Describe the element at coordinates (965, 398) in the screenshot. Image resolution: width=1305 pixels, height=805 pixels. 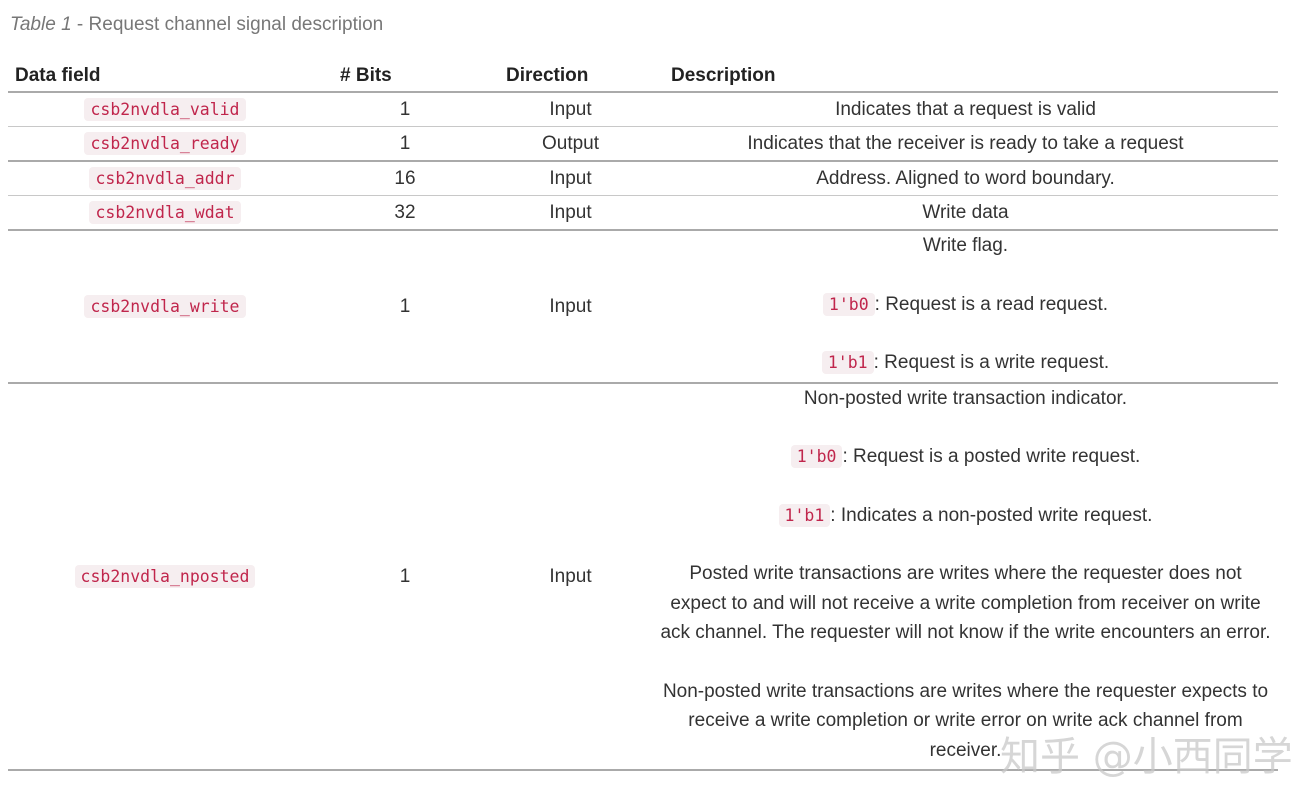
I see `description-text: Non-posted write transaction indicator.` at that location.